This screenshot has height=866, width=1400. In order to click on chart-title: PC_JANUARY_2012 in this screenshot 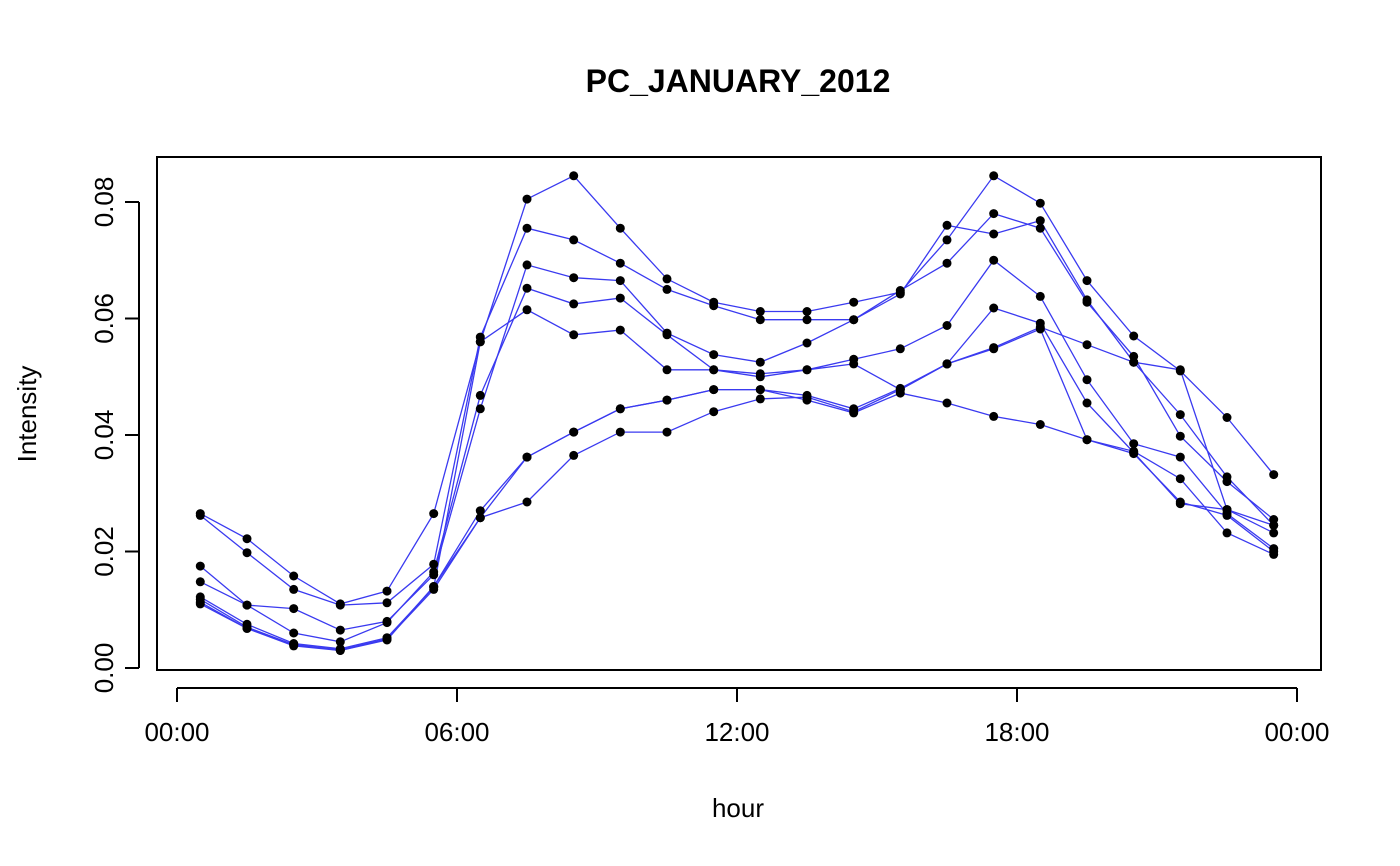, I will do `click(738, 81)`.